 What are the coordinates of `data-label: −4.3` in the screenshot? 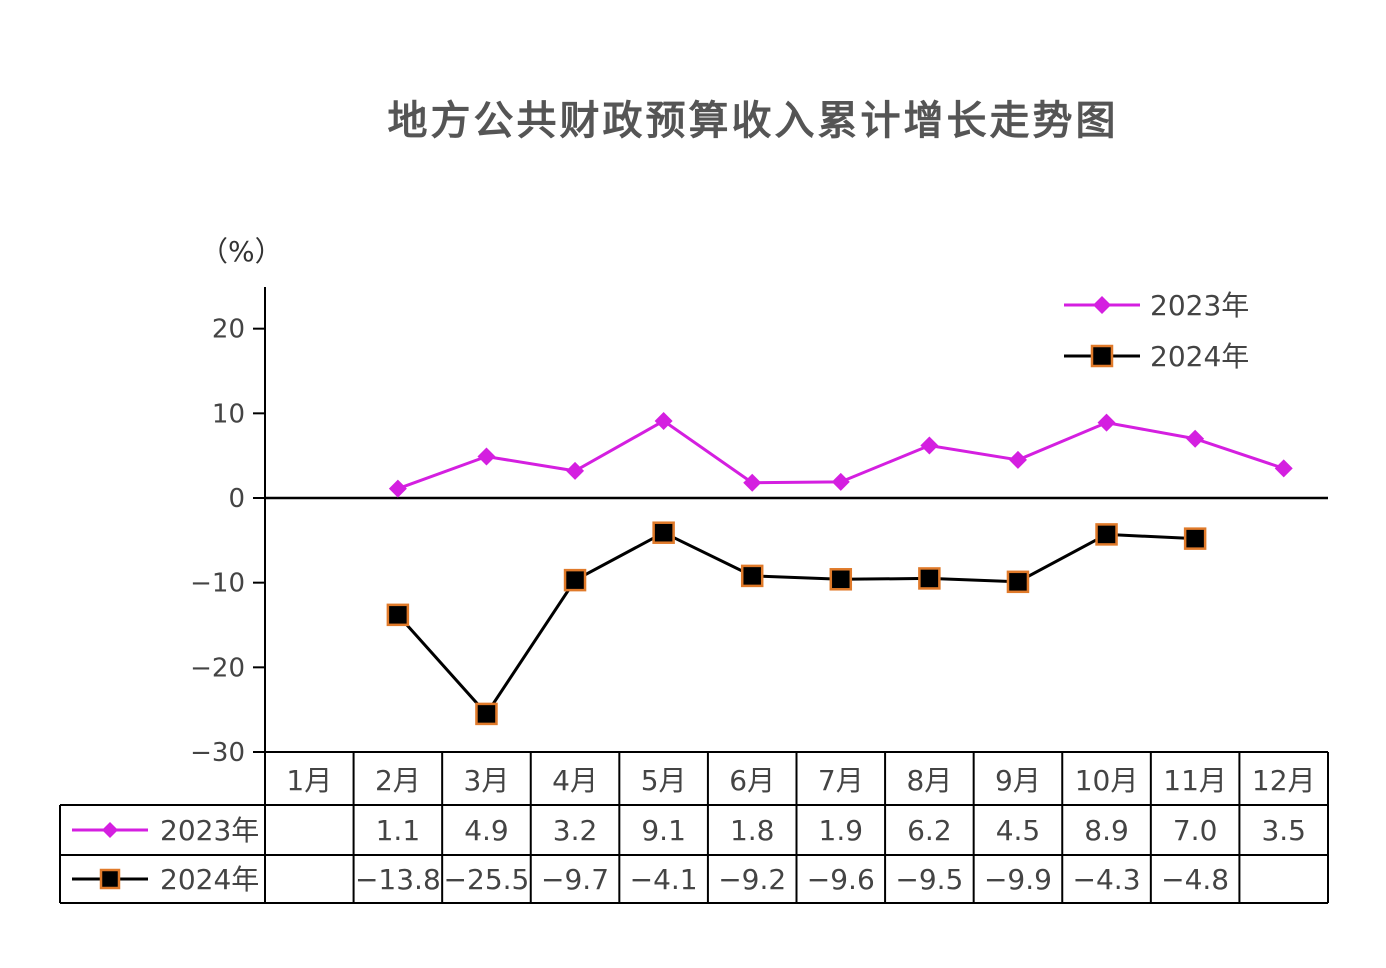 It's located at (1107, 879).